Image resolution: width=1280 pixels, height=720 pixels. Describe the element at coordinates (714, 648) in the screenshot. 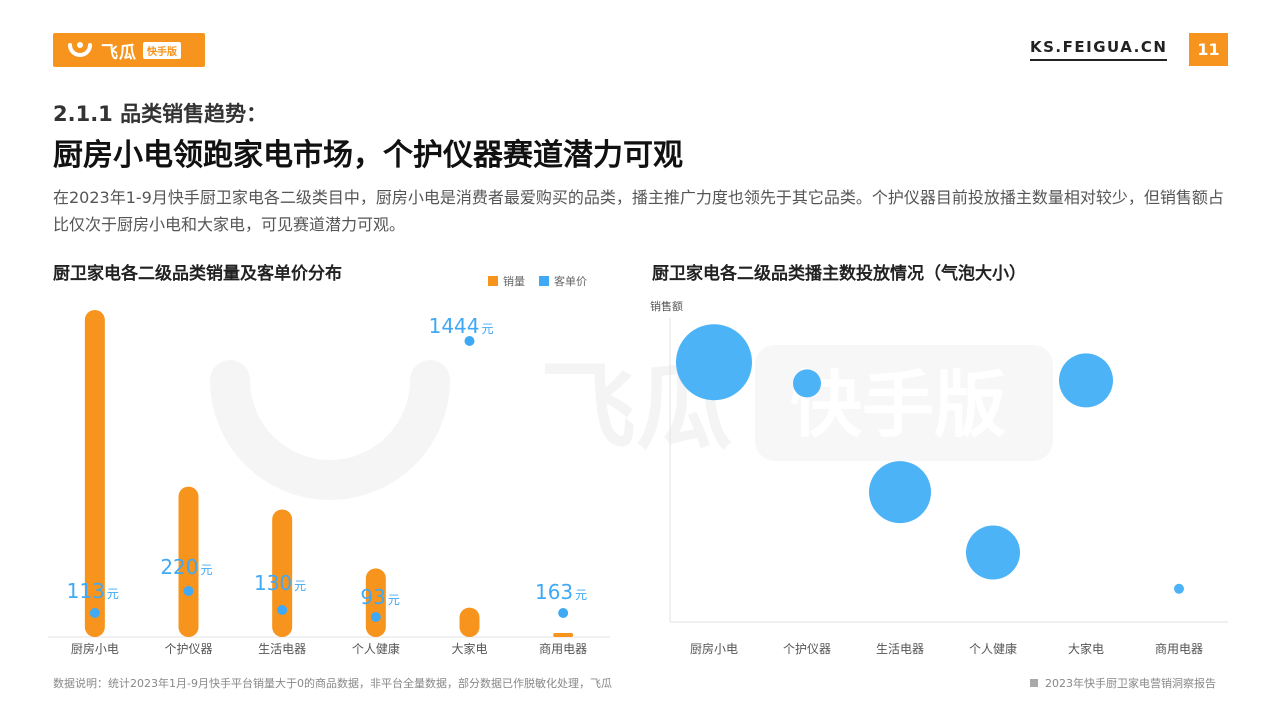

I see `bubble-x-tick-0: 厨房小电` at that location.